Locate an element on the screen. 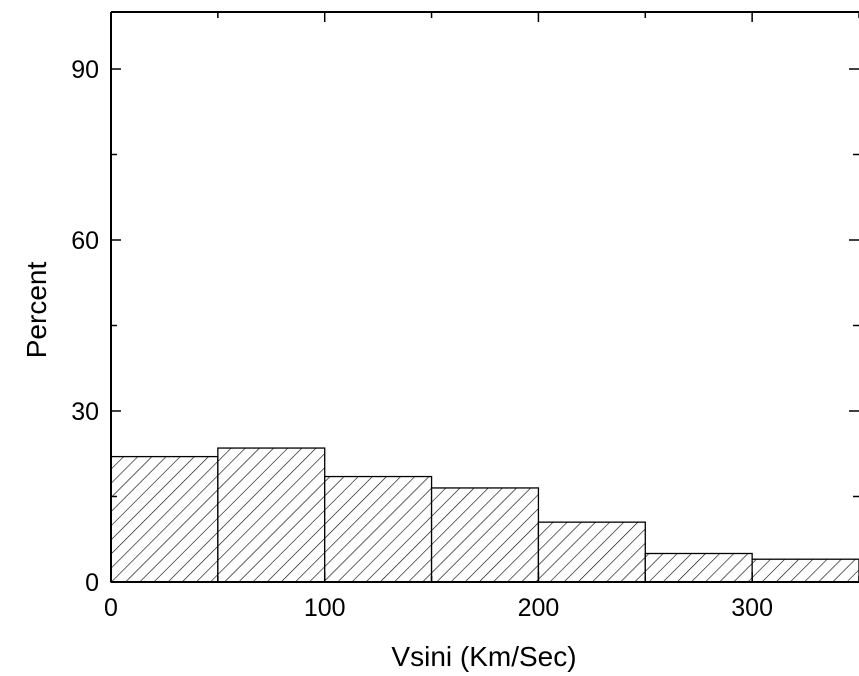 The height and width of the screenshot is (676, 859). y-tick-label: 90 is located at coordinates (85, 70).